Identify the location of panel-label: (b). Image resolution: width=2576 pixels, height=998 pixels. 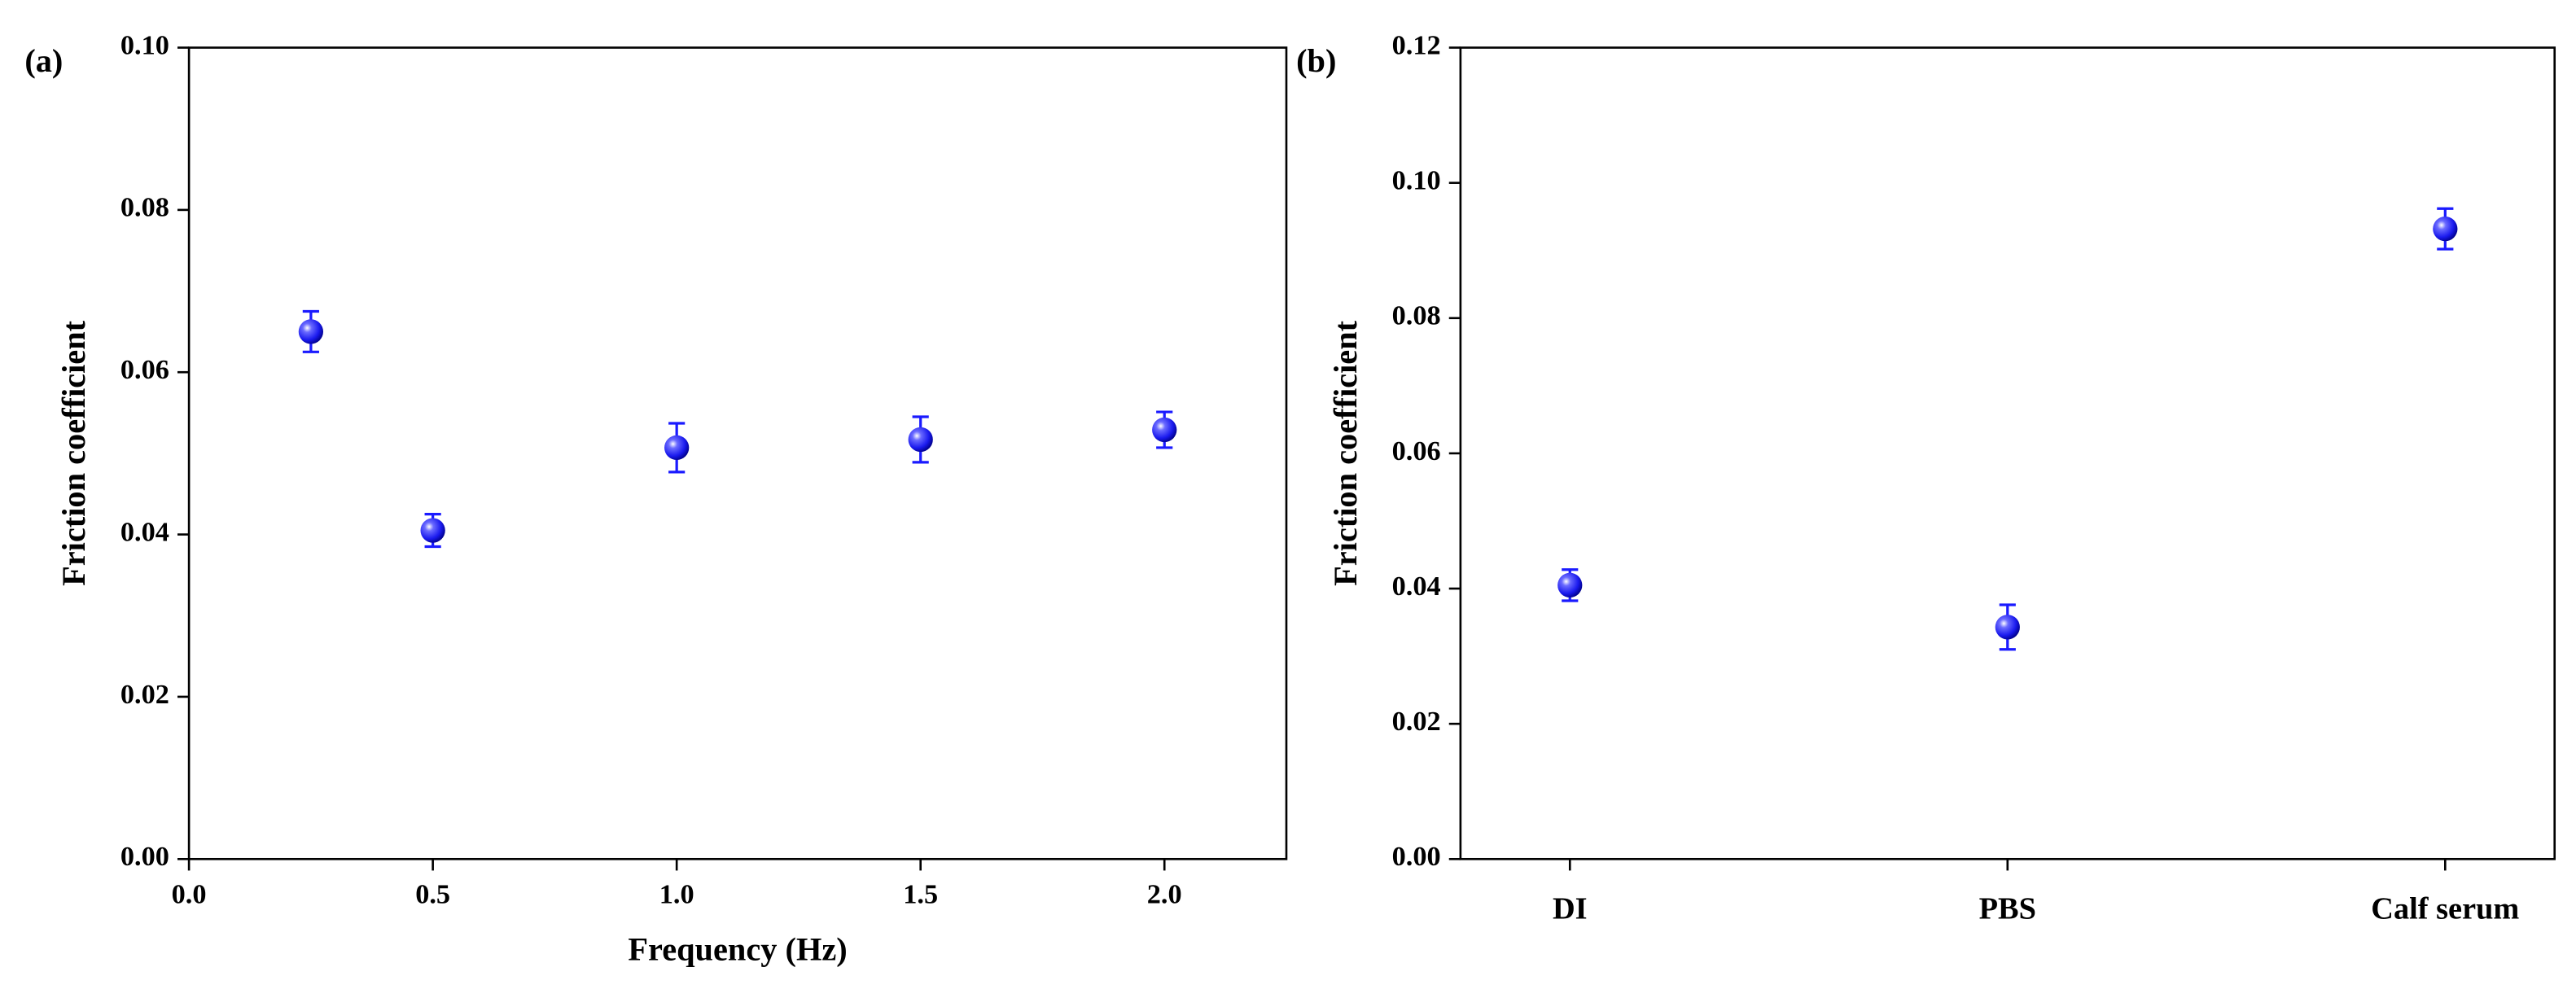
(1316, 61).